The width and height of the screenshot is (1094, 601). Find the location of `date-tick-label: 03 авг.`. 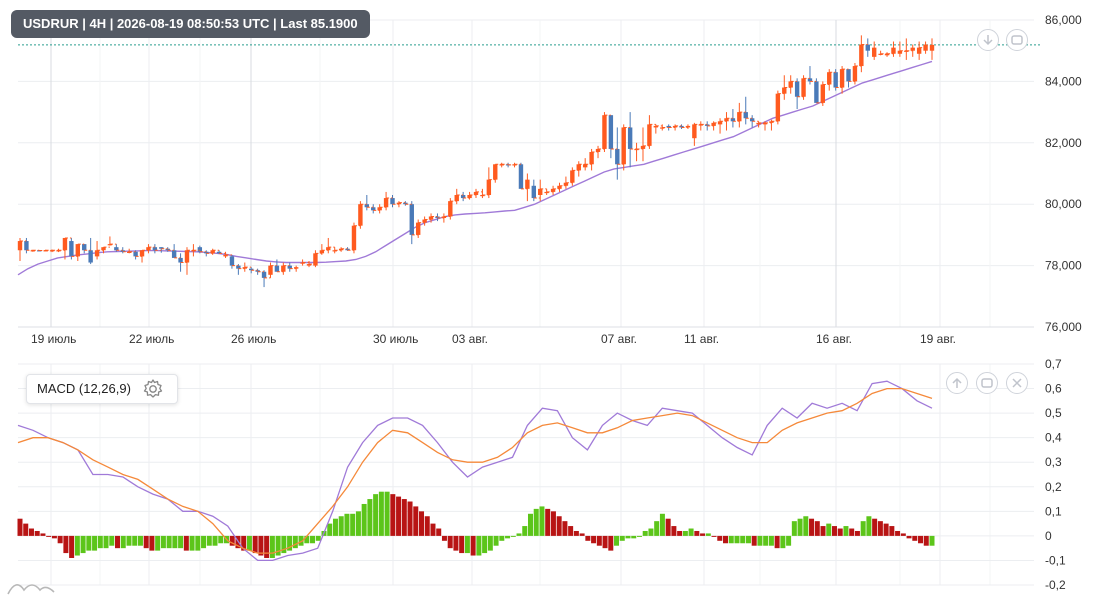

date-tick-label: 03 авг. is located at coordinates (470, 339).